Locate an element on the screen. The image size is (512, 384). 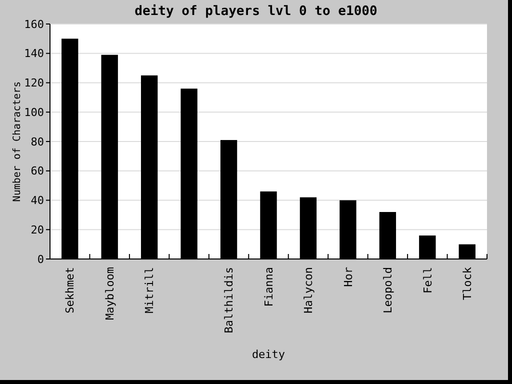
x-tick-label: Halycon is located at coordinates (309, 290).